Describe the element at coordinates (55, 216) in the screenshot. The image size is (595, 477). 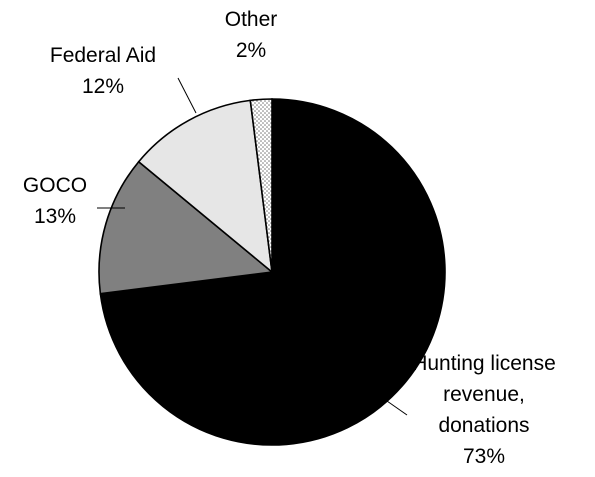
I see `slice-percent: 13%` at that location.